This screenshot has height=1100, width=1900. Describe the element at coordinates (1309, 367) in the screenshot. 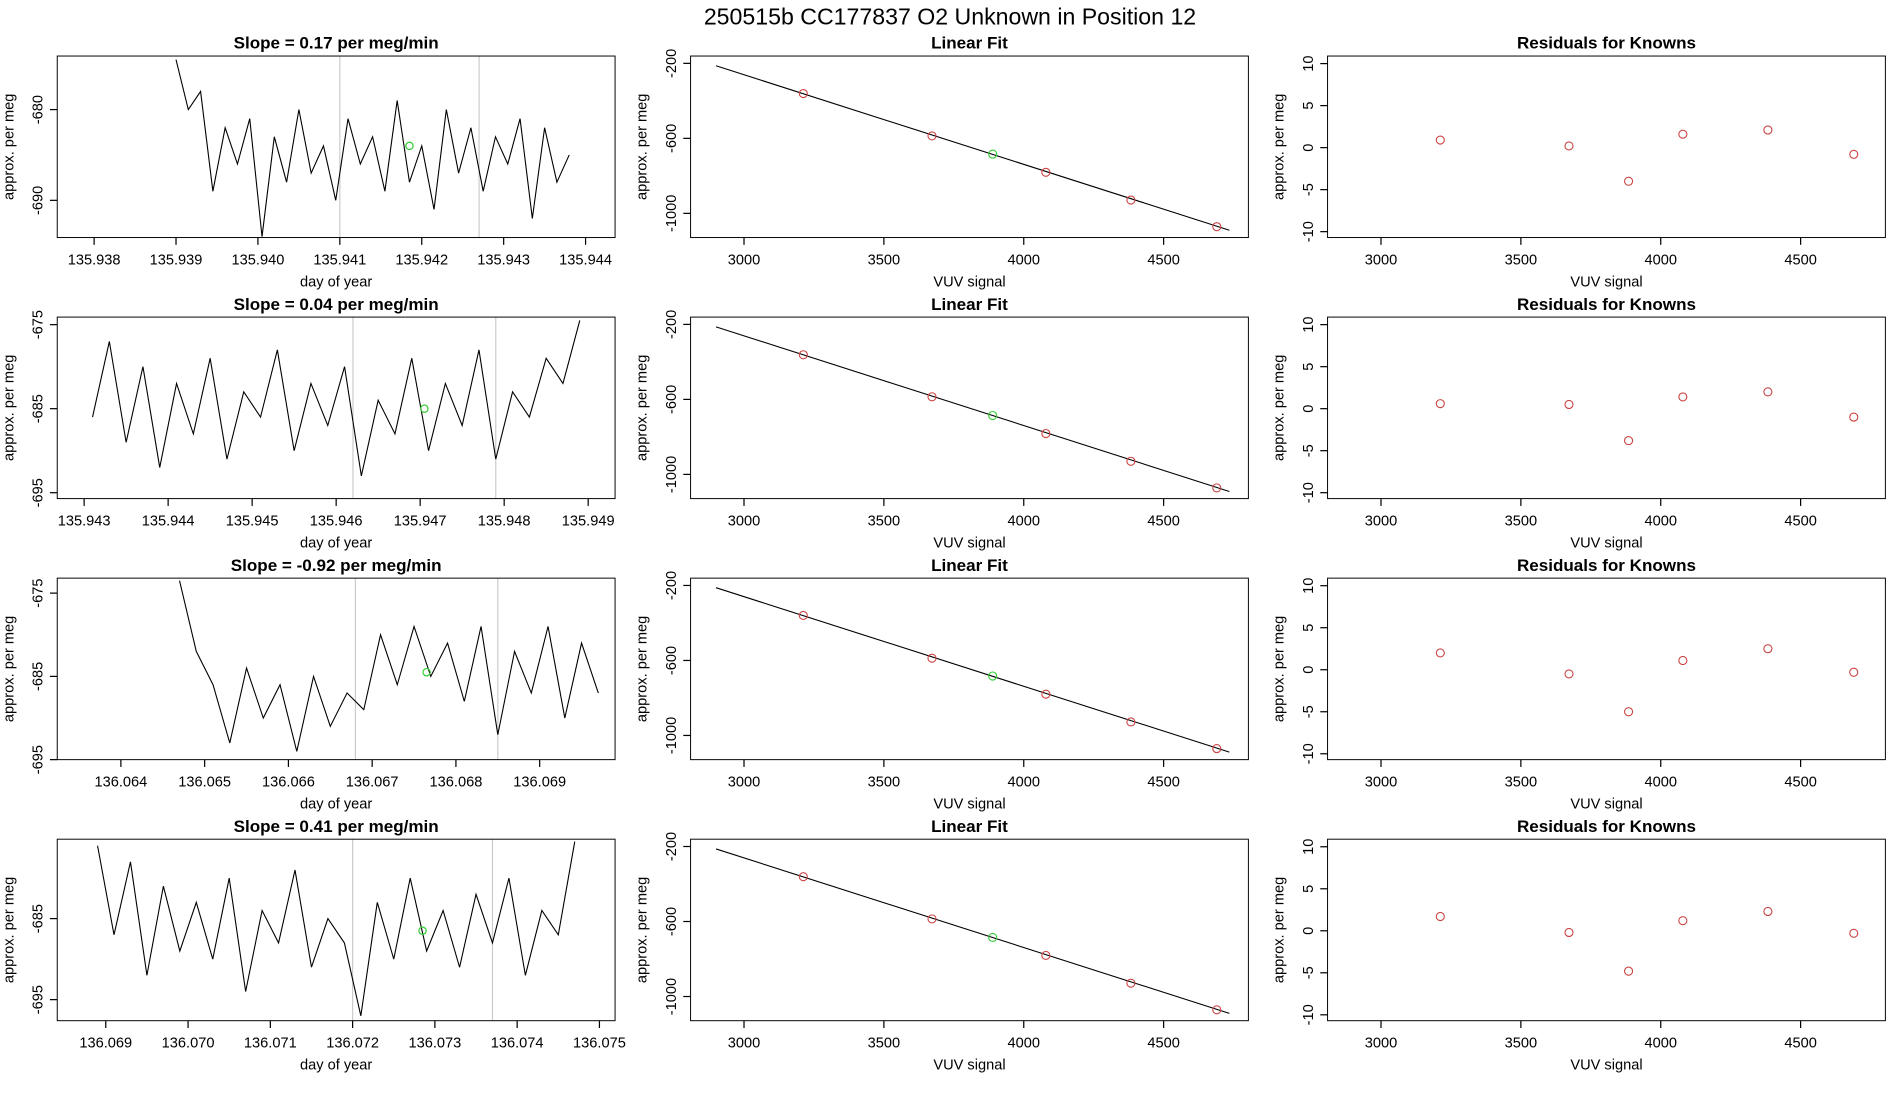

I see `y-tick-label: 5` at that location.